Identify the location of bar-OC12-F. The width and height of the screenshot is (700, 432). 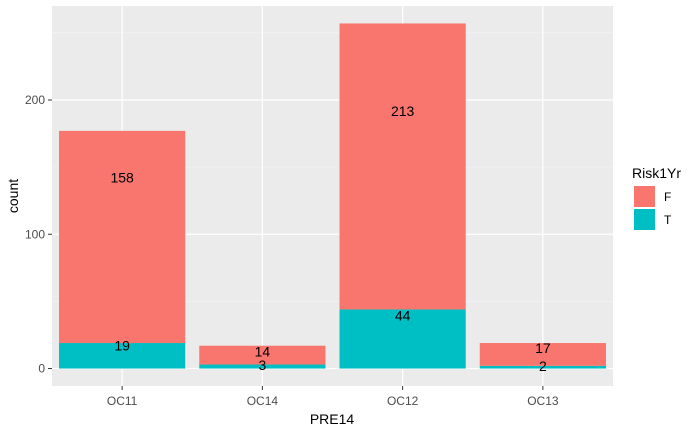
(402, 166).